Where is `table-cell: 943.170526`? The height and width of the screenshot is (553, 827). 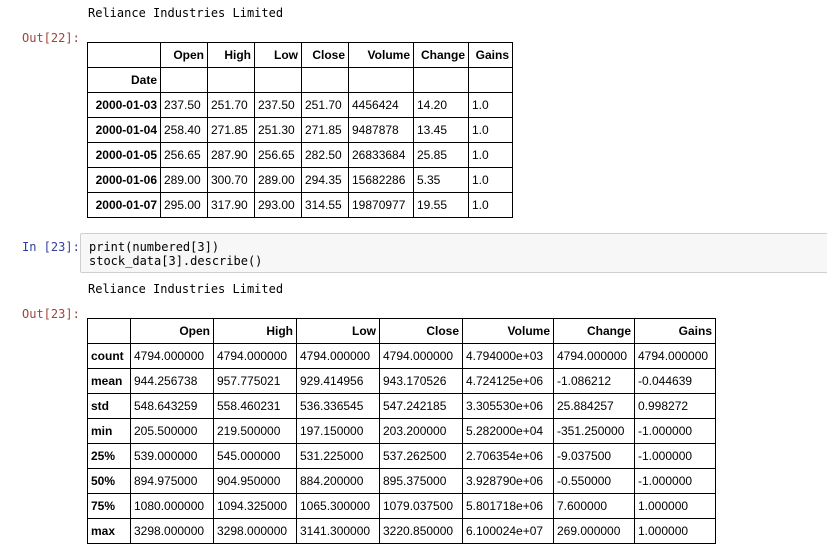
table-cell: 943.170526 is located at coordinates (421, 381).